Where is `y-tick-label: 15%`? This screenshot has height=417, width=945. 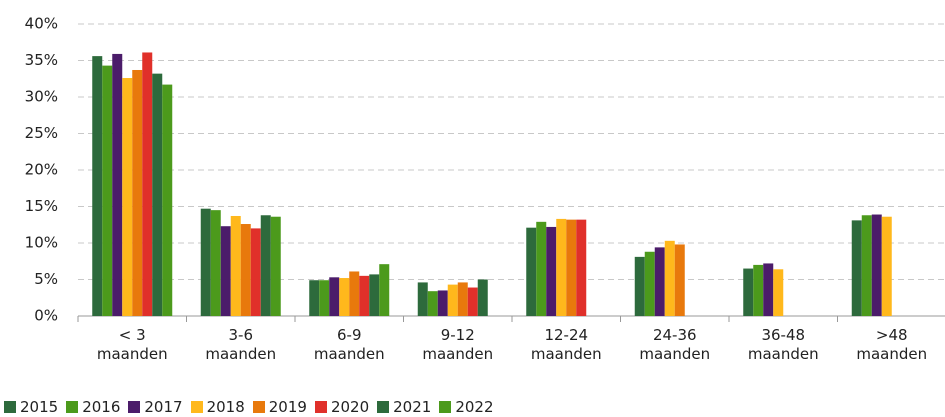
y-tick-label: 15% is located at coordinates (41, 206).